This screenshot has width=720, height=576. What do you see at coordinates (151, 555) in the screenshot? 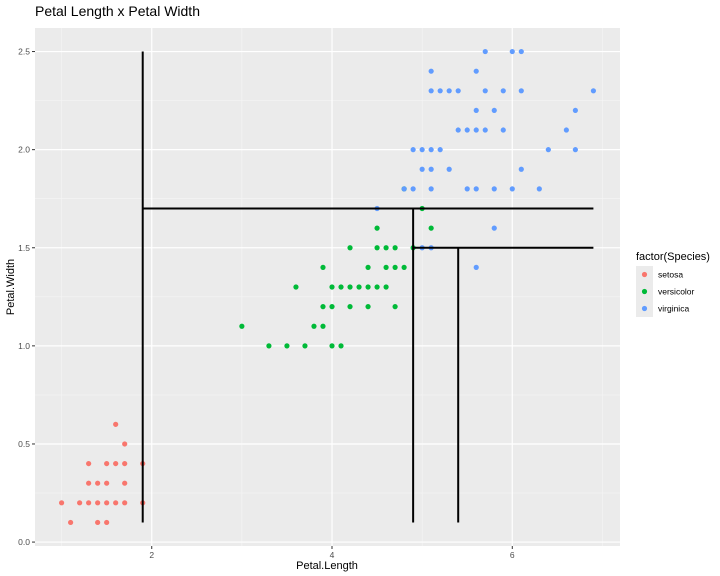
I see `x-tick-label: 2` at bounding box center [151, 555].